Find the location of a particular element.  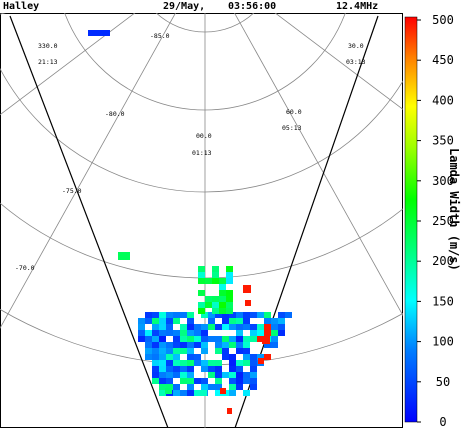

label-lat-85: -85.0 is located at coordinates (160, 36).